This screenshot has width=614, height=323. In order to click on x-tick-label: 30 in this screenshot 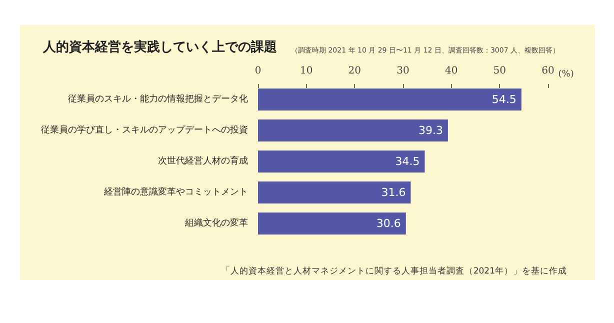, I will do `click(403, 71)`.